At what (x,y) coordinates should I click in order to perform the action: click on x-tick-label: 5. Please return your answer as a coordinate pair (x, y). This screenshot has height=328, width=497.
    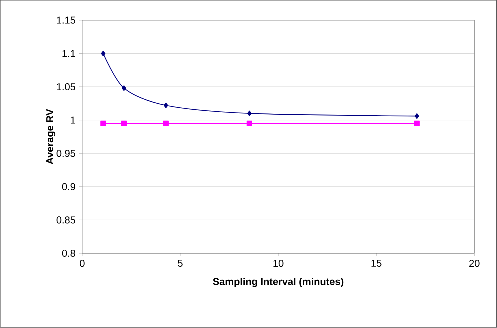
    Looking at the image, I should click on (180, 264).